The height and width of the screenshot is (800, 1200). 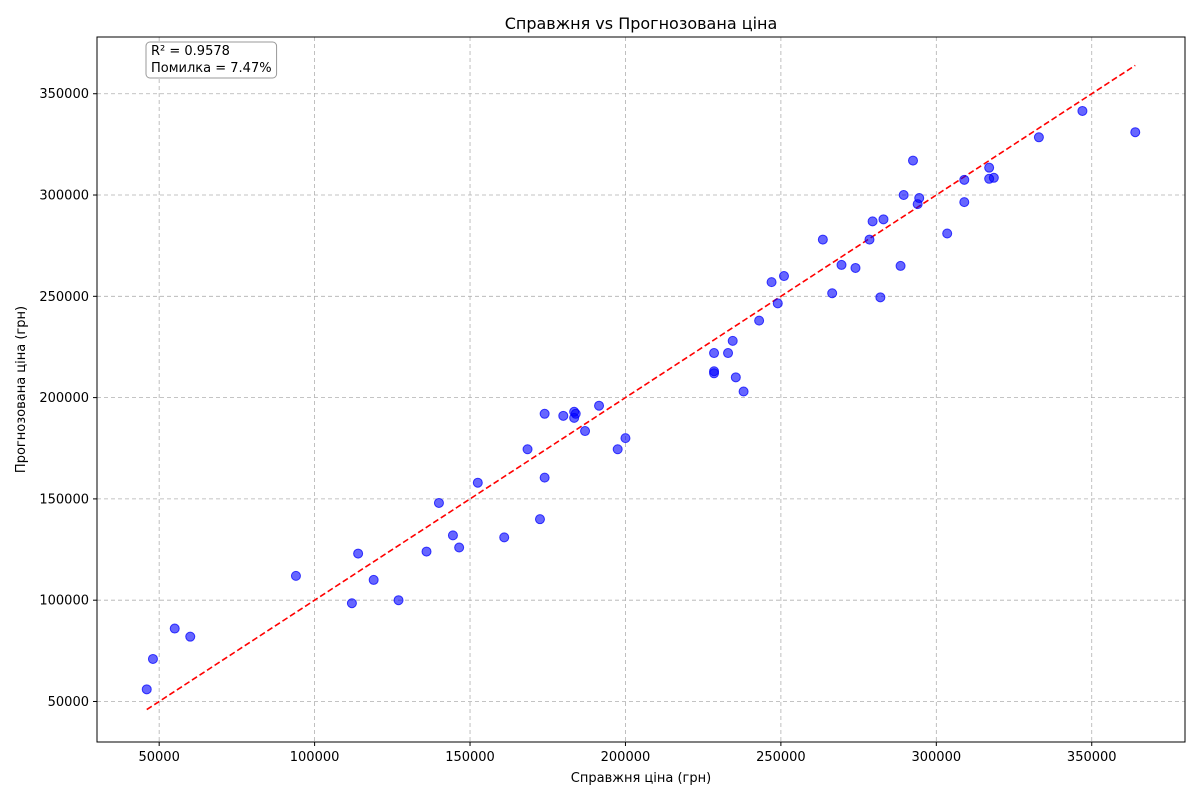 What do you see at coordinates (190, 51) in the screenshot?
I see `annotation-r2: R² = 0.9578` at bounding box center [190, 51].